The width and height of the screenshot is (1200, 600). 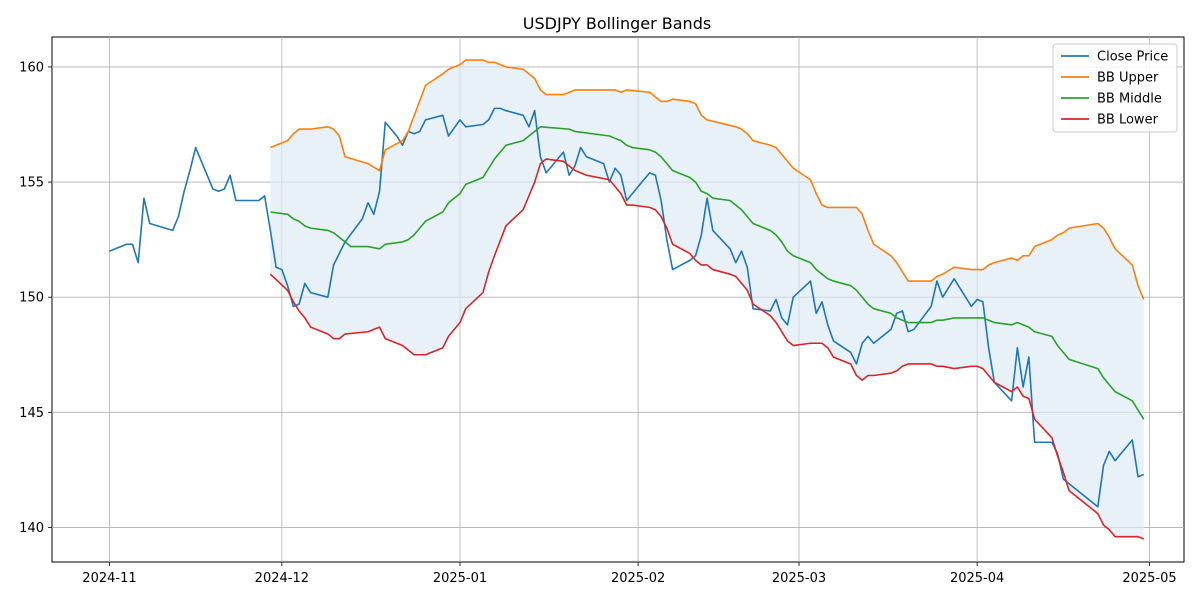 I want to click on x-tick-label: 2025-02, so click(x=638, y=578).